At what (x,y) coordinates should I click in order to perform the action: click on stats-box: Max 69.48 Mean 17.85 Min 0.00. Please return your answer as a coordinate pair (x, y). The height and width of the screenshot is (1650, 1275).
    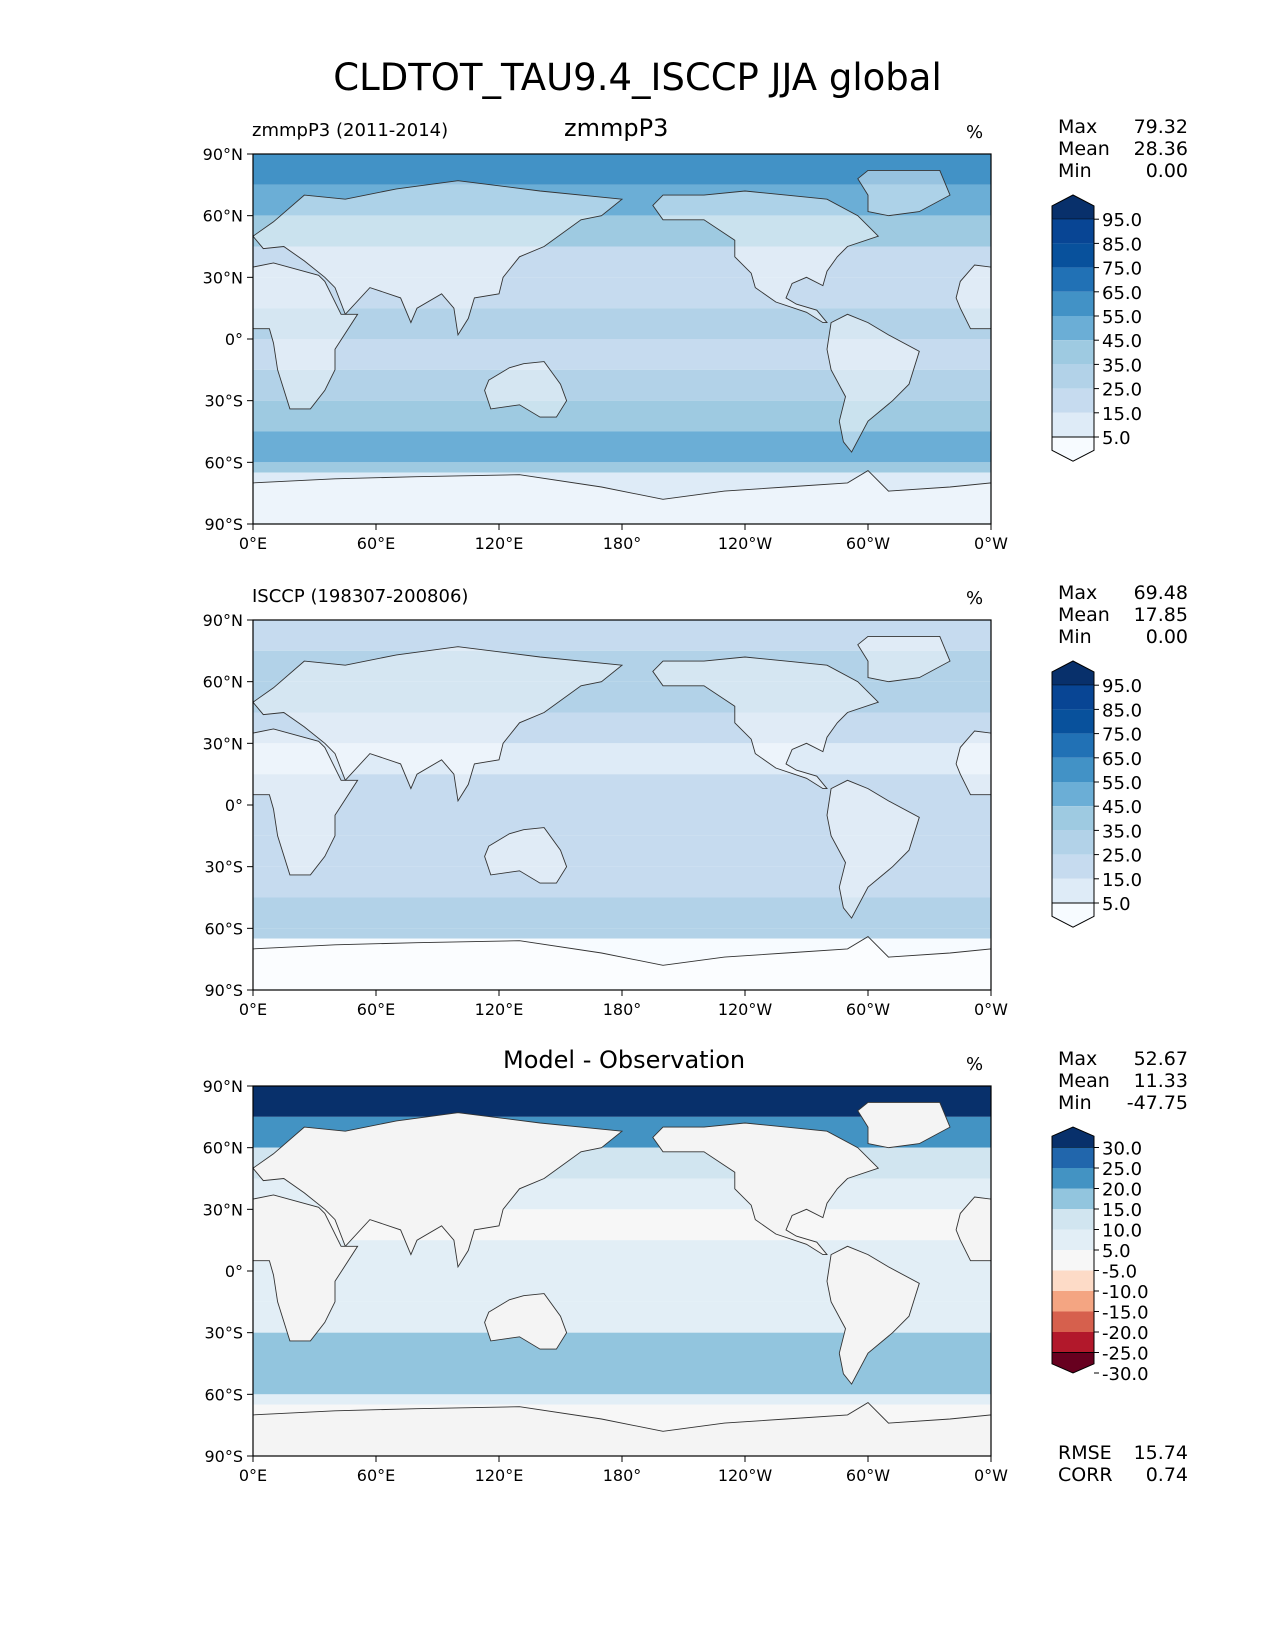
    Looking at the image, I should click on (1123, 615).